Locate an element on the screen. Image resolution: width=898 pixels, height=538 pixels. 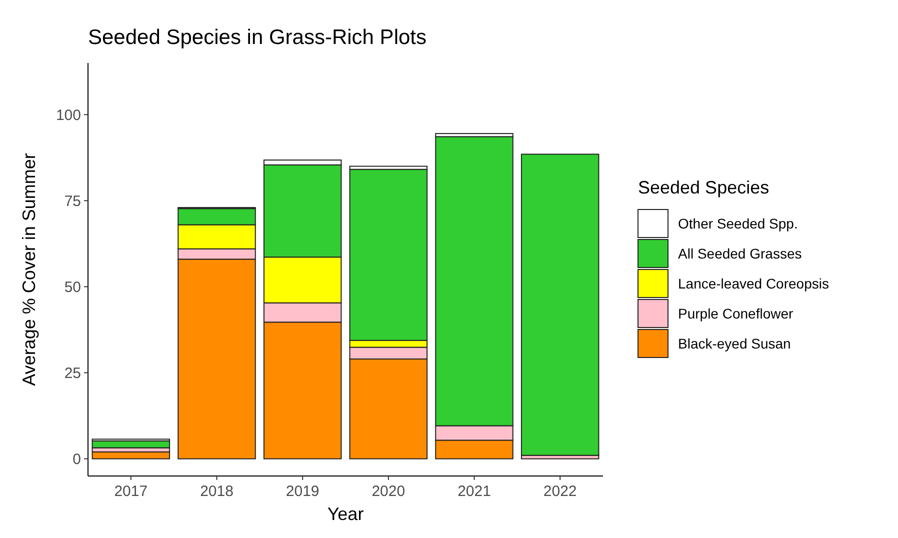
y-tick-label: 100 is located at coordinates (68, 115).